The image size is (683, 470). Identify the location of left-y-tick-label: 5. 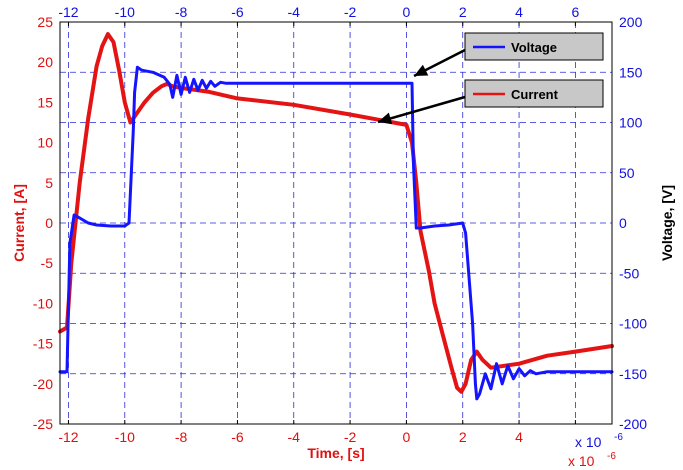
(49, 183).